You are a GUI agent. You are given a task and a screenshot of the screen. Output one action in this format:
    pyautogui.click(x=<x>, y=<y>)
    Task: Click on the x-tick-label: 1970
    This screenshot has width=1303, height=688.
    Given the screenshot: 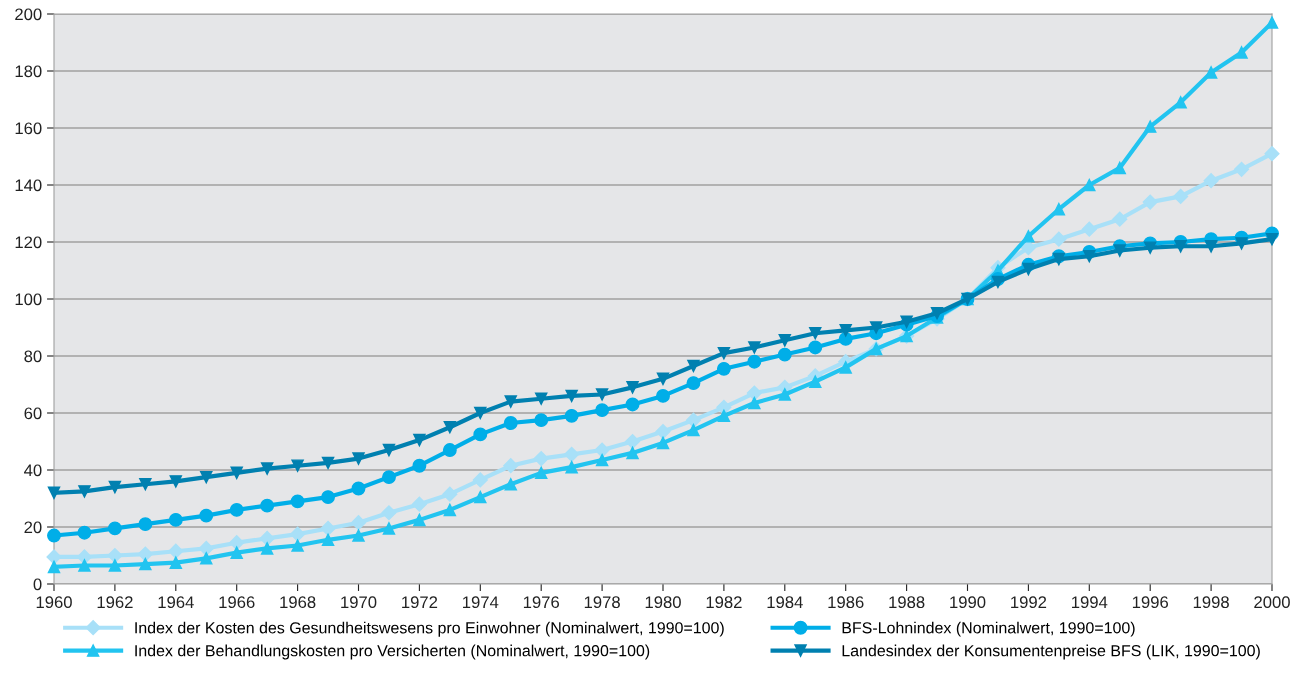 What is the action you would take?
    pyautogui.click(x=359, y=602)
    